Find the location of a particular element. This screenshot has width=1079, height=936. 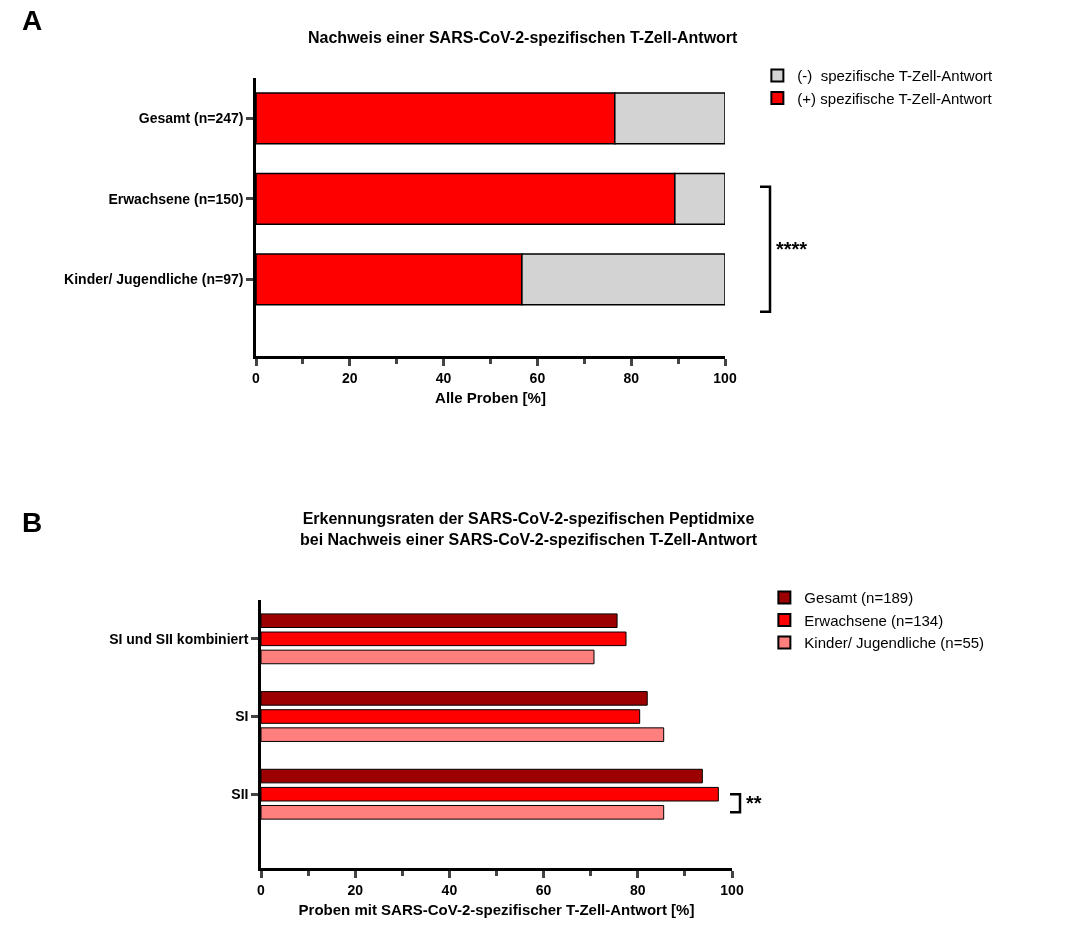

x-axis-title: Proben mit SARS-CoV-2-spezifischer T-Zell-Antwort [%] is located at coordinates (496, 909).